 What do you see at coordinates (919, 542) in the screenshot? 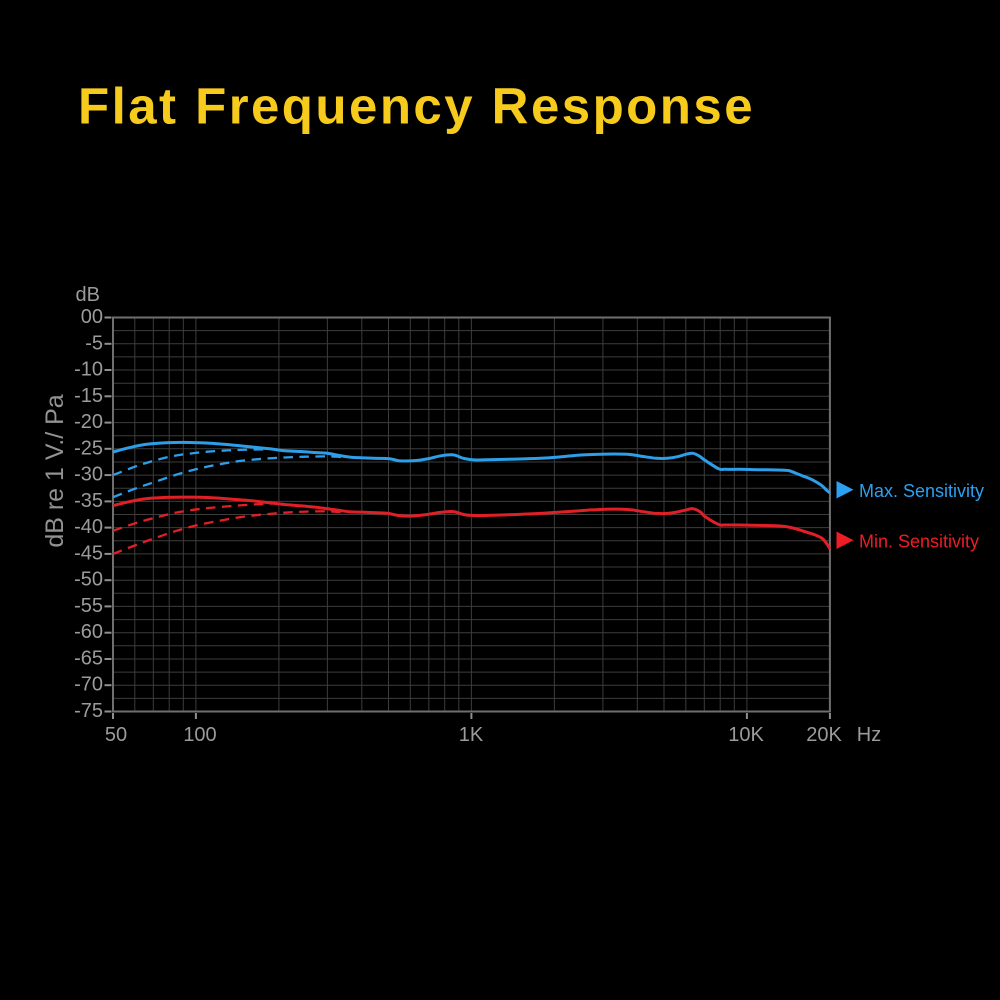
I see `svg-text: Min. Sensitivity` at bounding box center [919, 542].